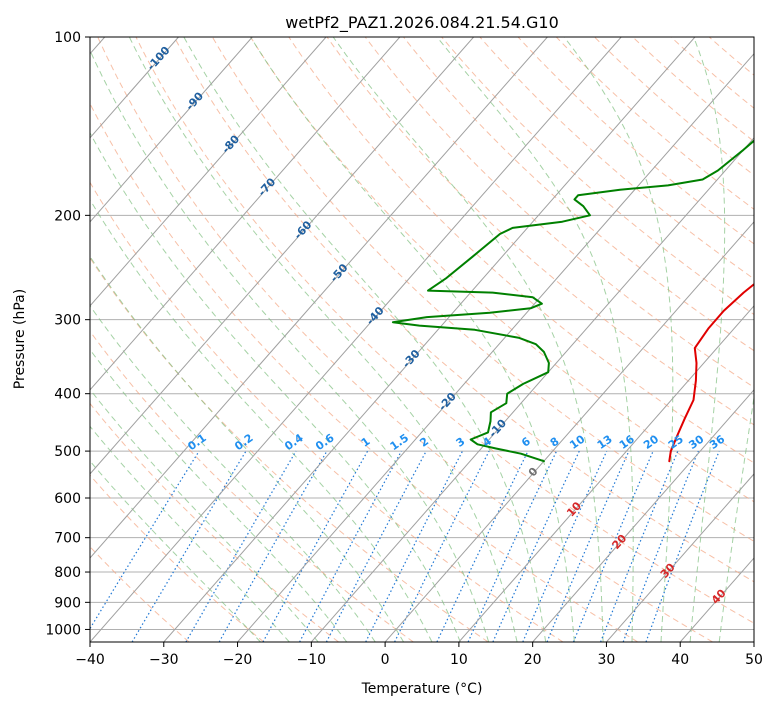  I want to click on y-axis-ticks: 1000 900 800 700 600 500 400 300 200 100, so click(67, 334).